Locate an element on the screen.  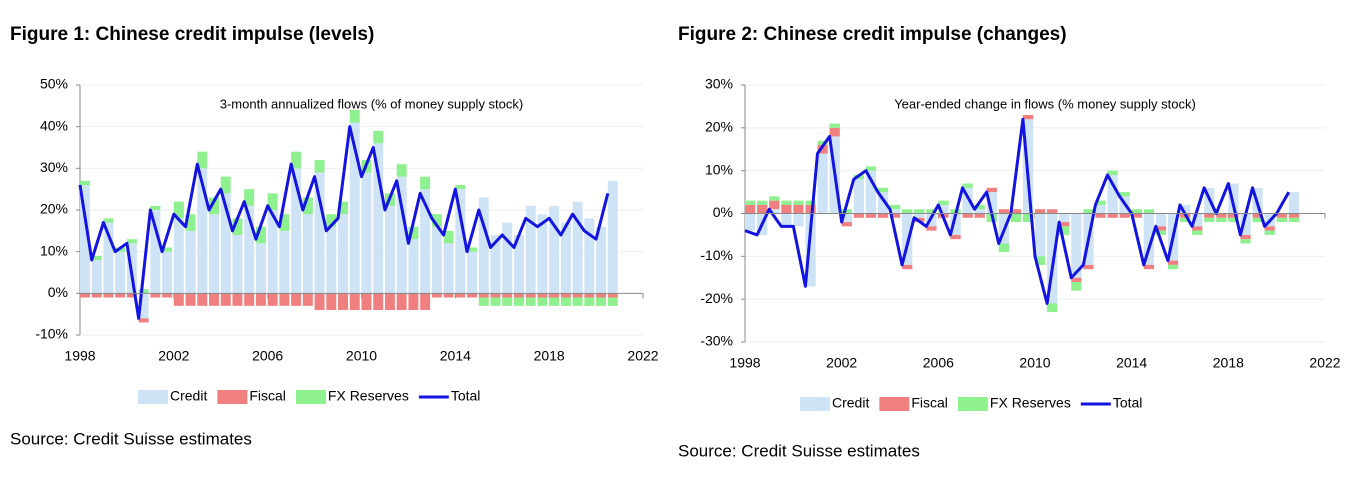
y-tick-label: 50% is located at coordinates (54, 84).